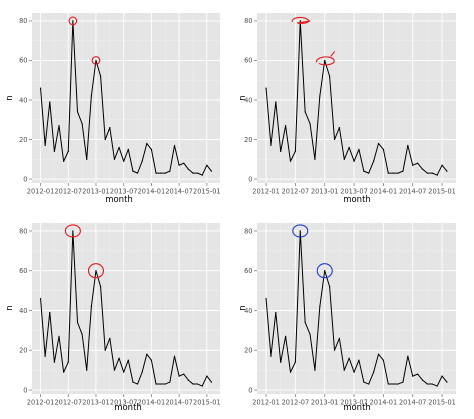  Describe the element at coordinates (356, 98) in the screenshot. I see `series-line` at that location.